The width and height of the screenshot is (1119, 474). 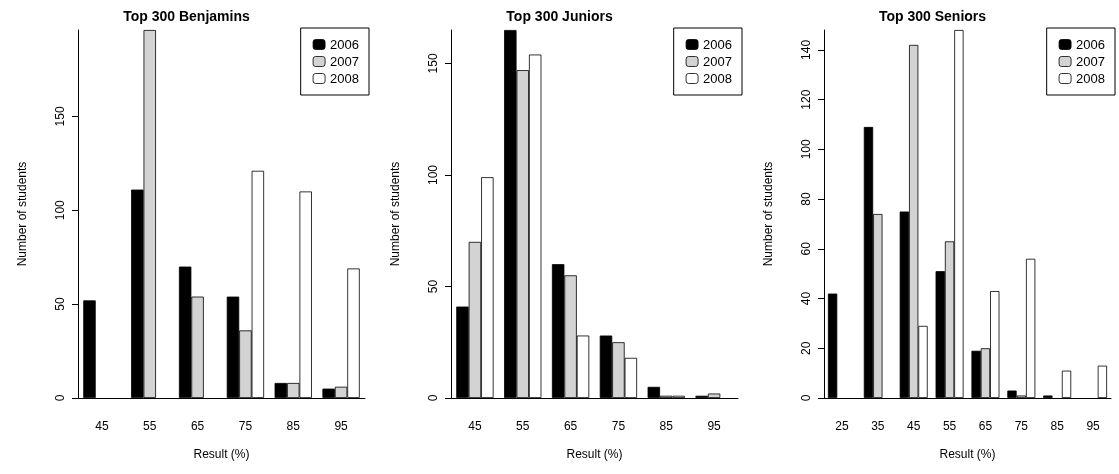 What do you see at coordinates (842, 426) in the screenshot?
I see `x-tick-label: 25` at bounding box center [842, 426].